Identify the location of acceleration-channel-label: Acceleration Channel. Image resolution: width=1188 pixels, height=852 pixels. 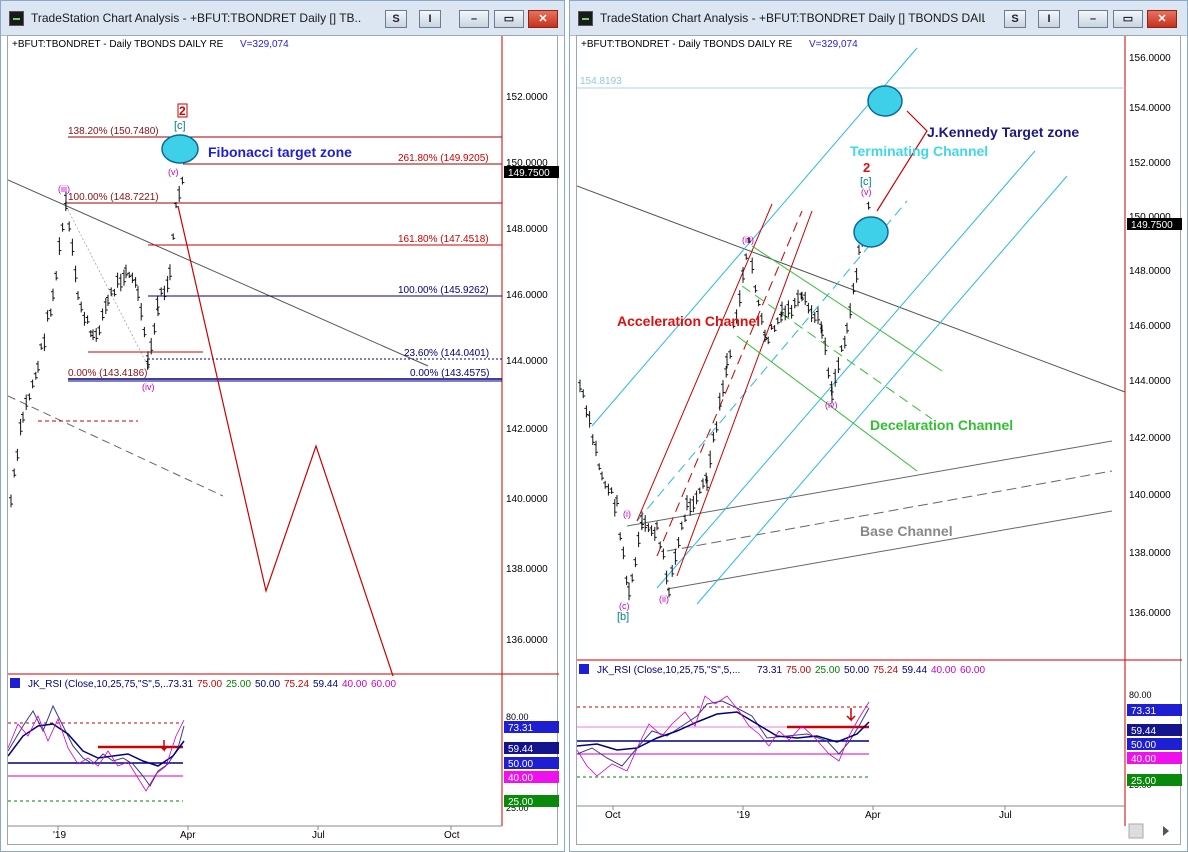
(688, 321).